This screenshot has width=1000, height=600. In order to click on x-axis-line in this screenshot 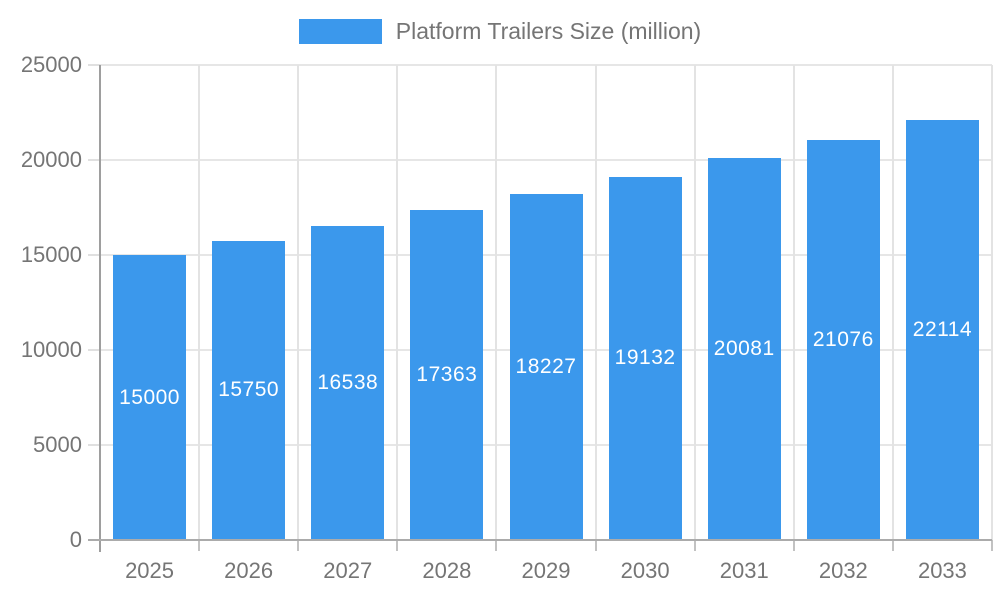, I will do `click(540, 540)`.